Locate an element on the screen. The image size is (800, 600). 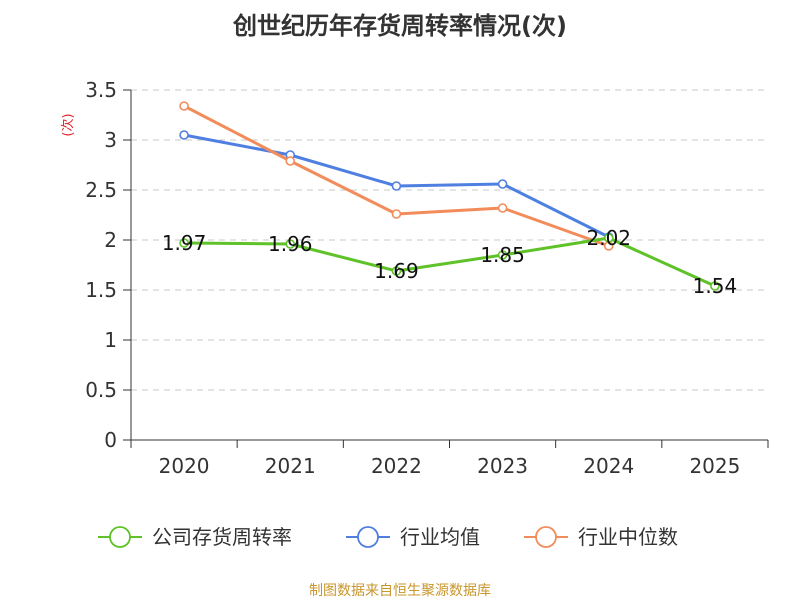
source-note: 制图数据来自恒生聚源数据库 is located at coordinates (400, 591).